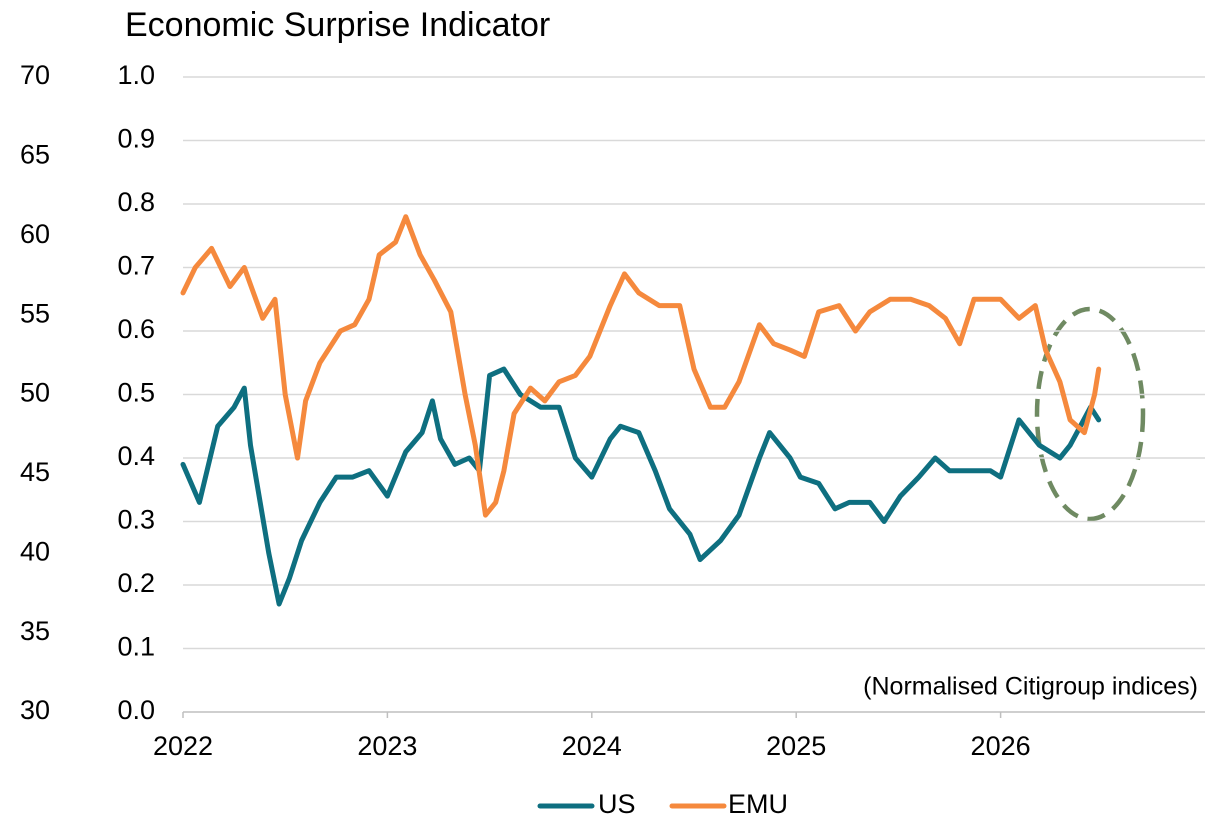  What do you see at coordinates (337, 25) in the screenshot?
I see `chart-title: Economic Surprise Indicator` at bounding box center [337, 25].